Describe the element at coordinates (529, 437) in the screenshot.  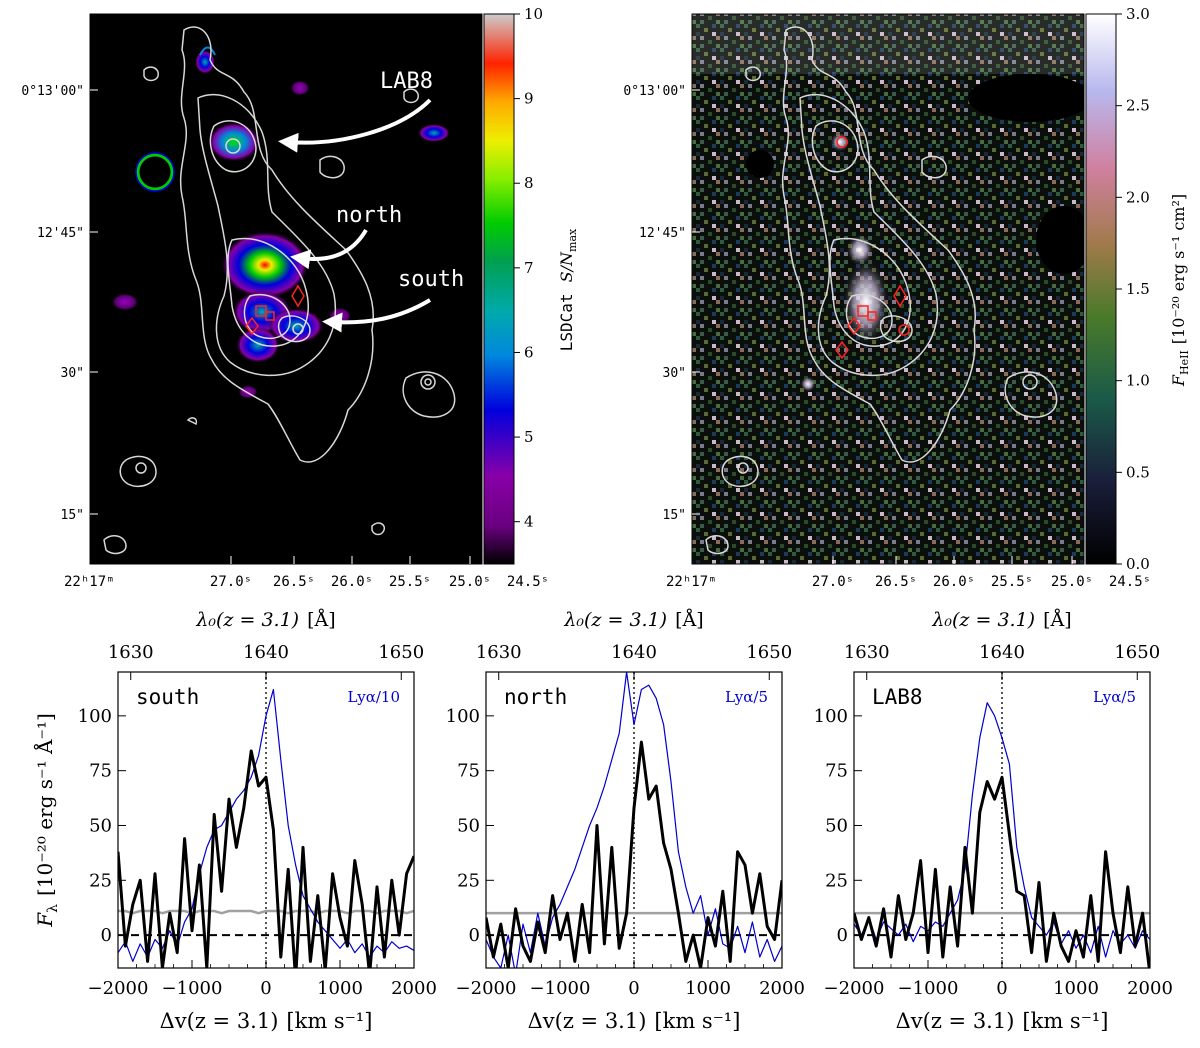
I see `left-colorbar-tick-label-1: 5` at that location.